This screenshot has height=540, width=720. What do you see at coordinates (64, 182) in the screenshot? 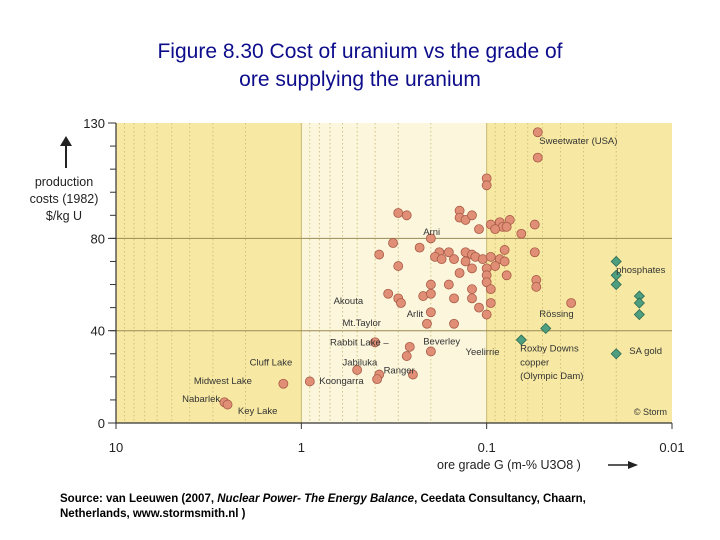
I see `y-axis-label-line: production` at bounding box center [64, 182].